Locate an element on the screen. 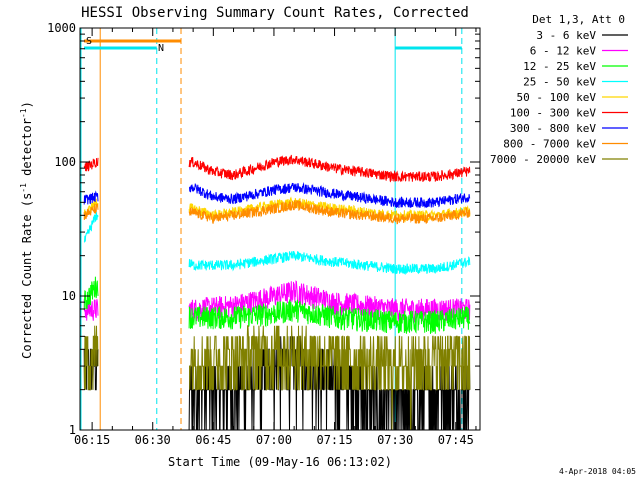 This screenshot has width=640, height=480. legend-label: 6 - 12 keV is located at coordinates (563, 51).